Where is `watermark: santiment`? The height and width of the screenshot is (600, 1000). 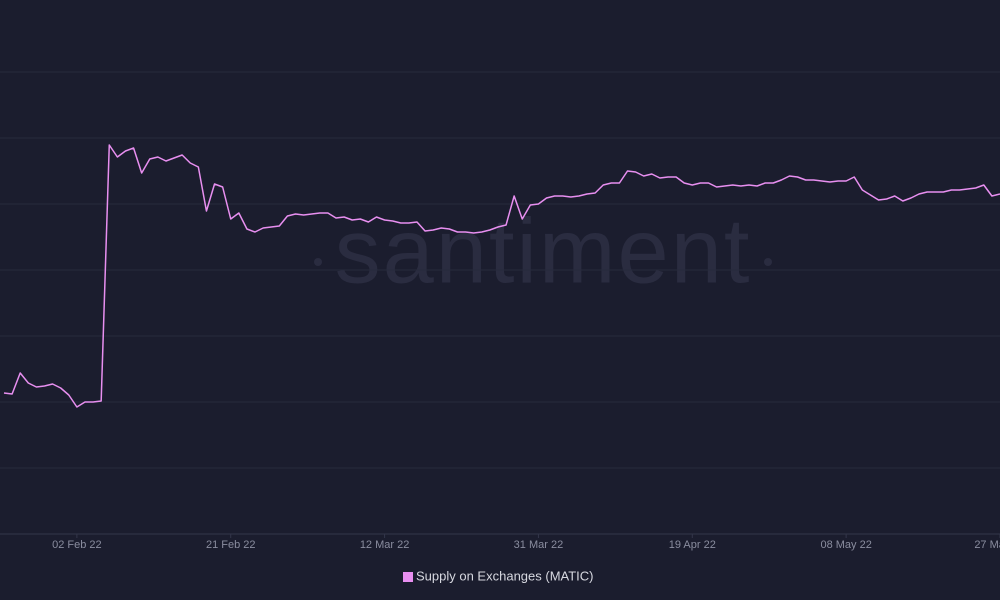 watermark: santiment is located at coordinates (543, 251).